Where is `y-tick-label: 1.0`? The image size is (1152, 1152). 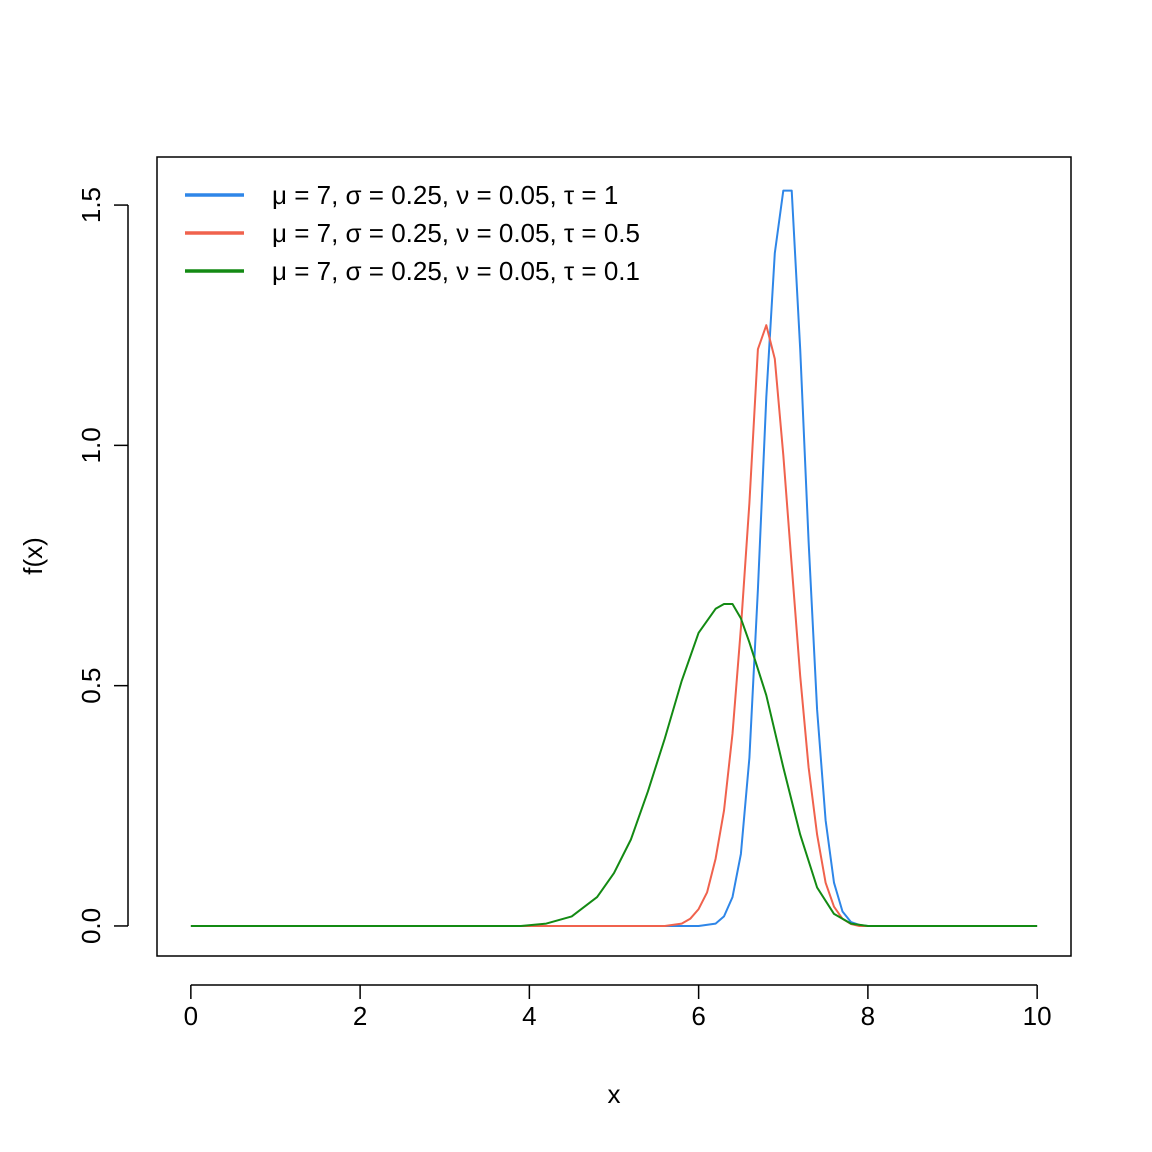
y-tick-label: 1.0 is located at coordinates (91, 445).